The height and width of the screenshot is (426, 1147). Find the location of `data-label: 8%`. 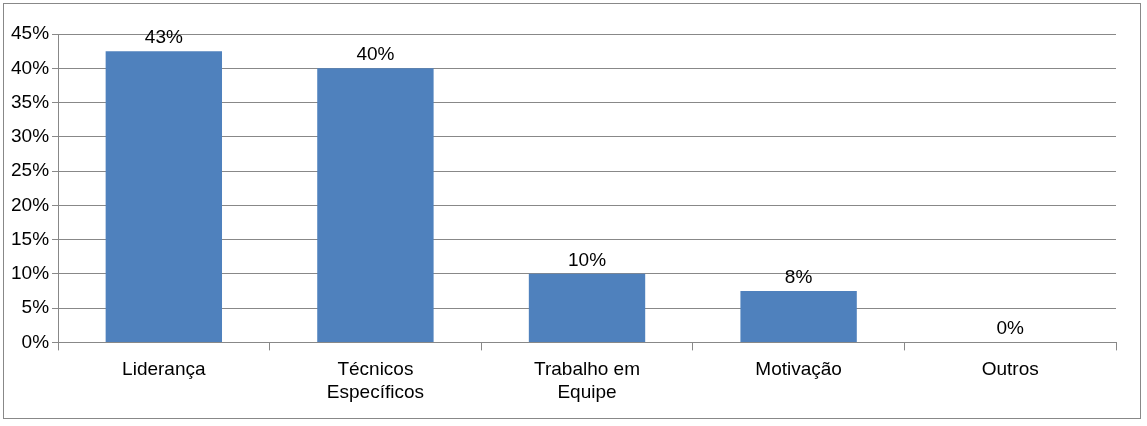

data-label: 8% is located at coordinates (798, 276).